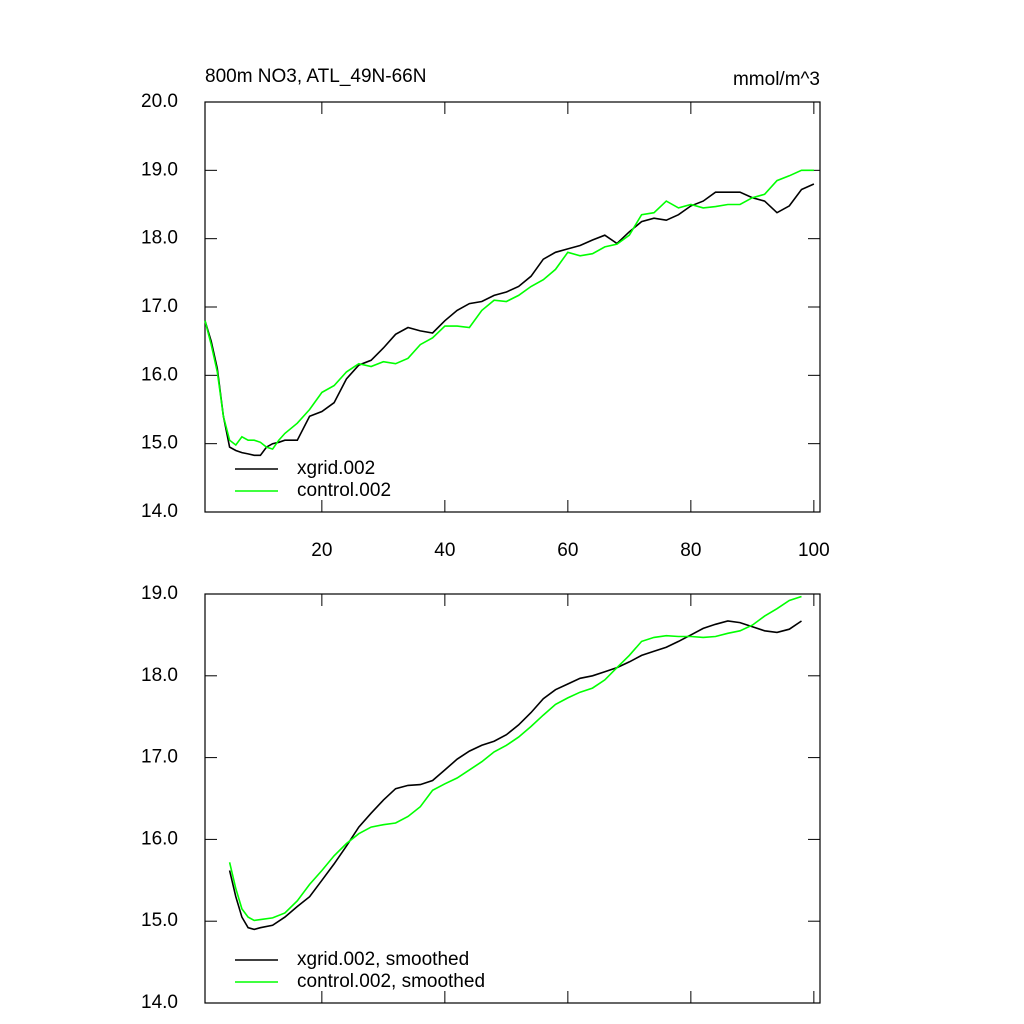 This screenshot has width=1024, height=1024. I want to click on legend-label: xgrid.002, so click(336, 468).